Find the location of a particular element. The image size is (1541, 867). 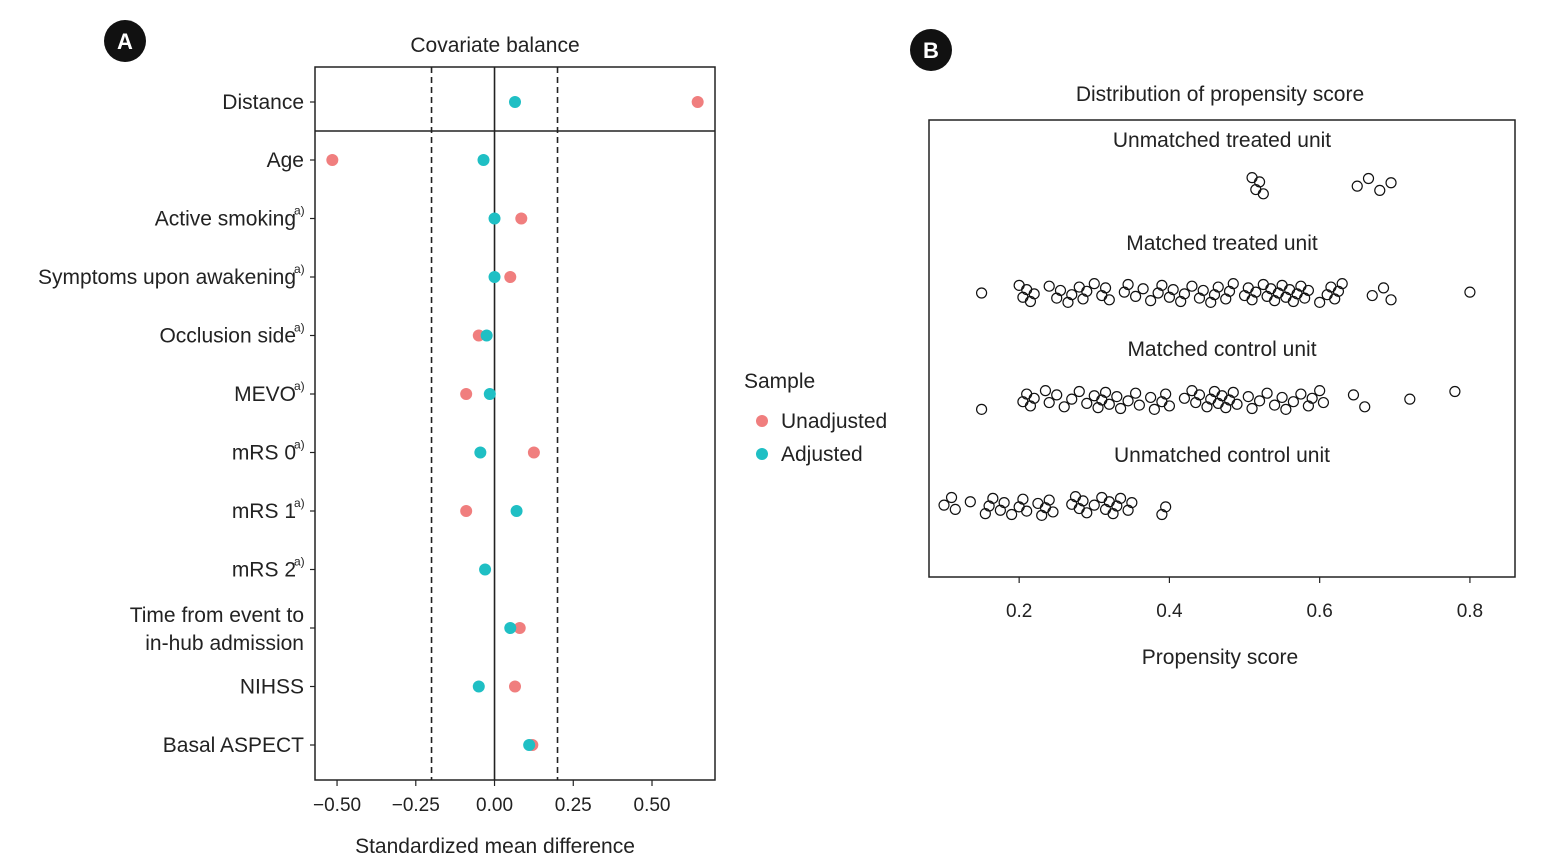

group-title-unmatched-treated-unit: Unmatched treated unit is located at coordinates (1222, 140).